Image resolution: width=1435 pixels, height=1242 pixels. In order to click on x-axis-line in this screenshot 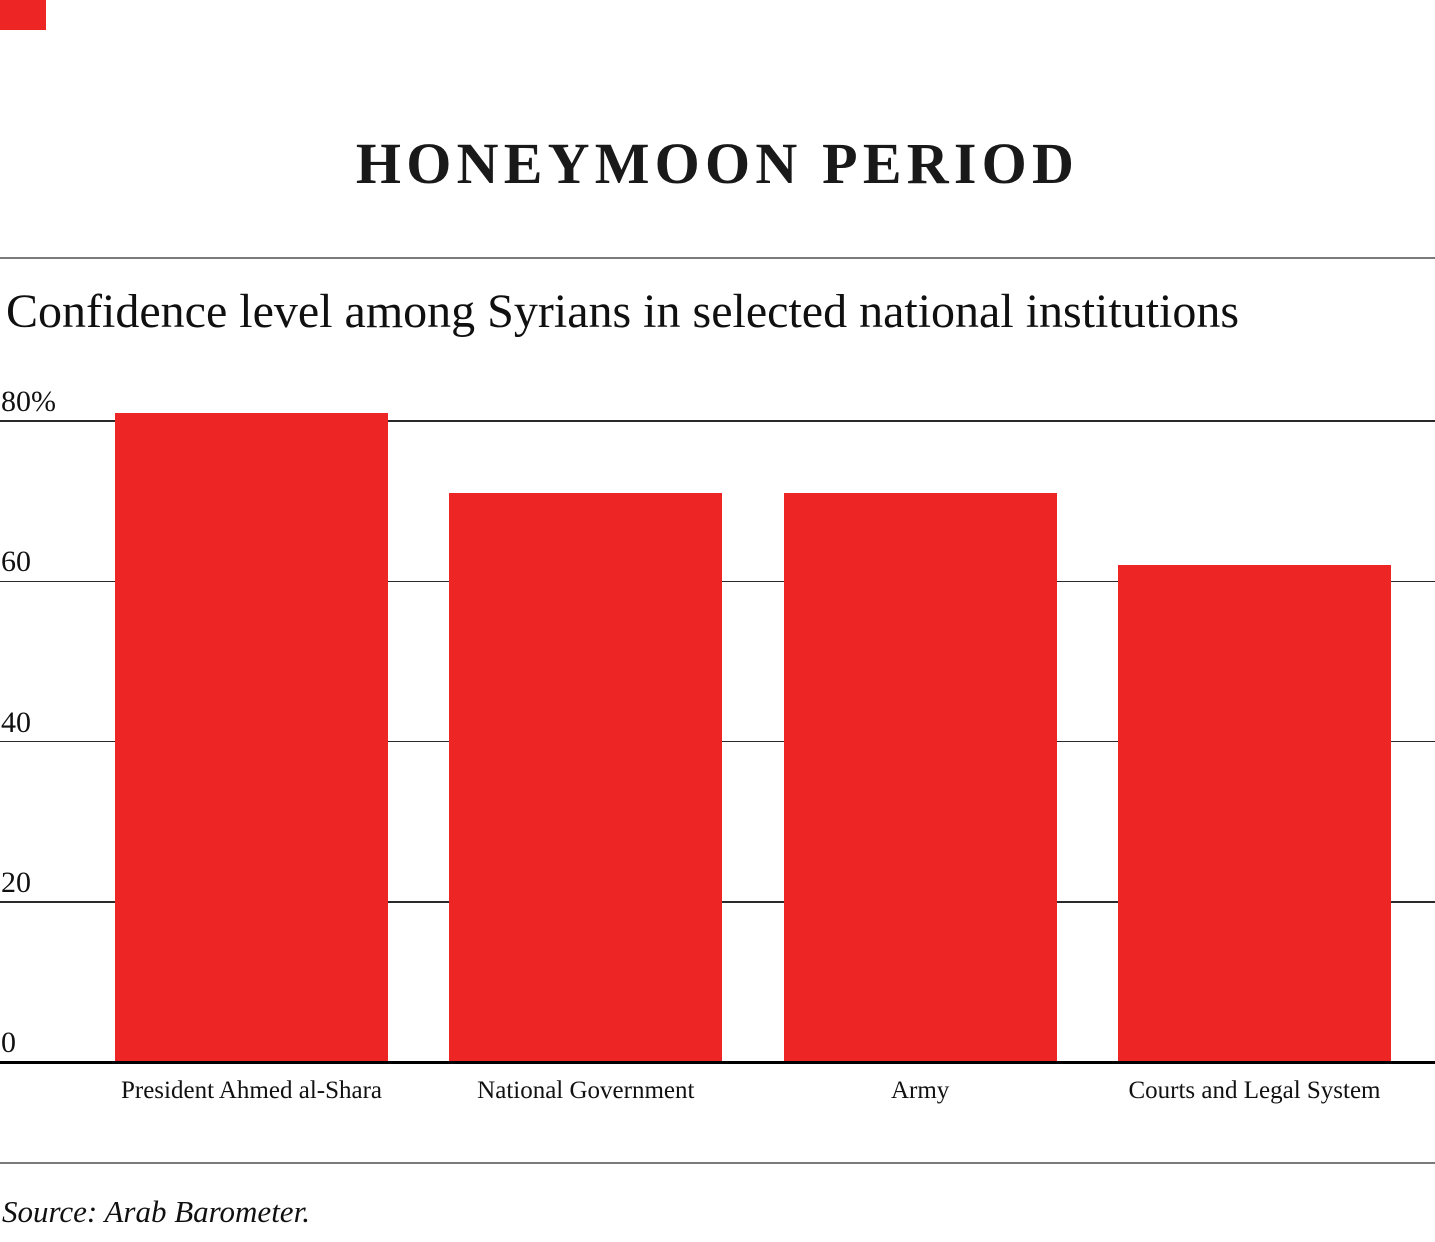, I will do `click(717, 1062)`.